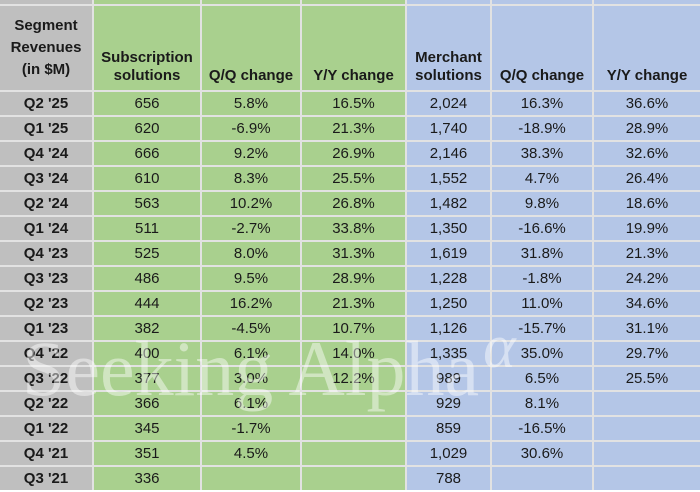  What do you see at coordinates (46, 178) in the screenshot?
I see `row-label: Q3 '24` at bounding box center [46, 178].